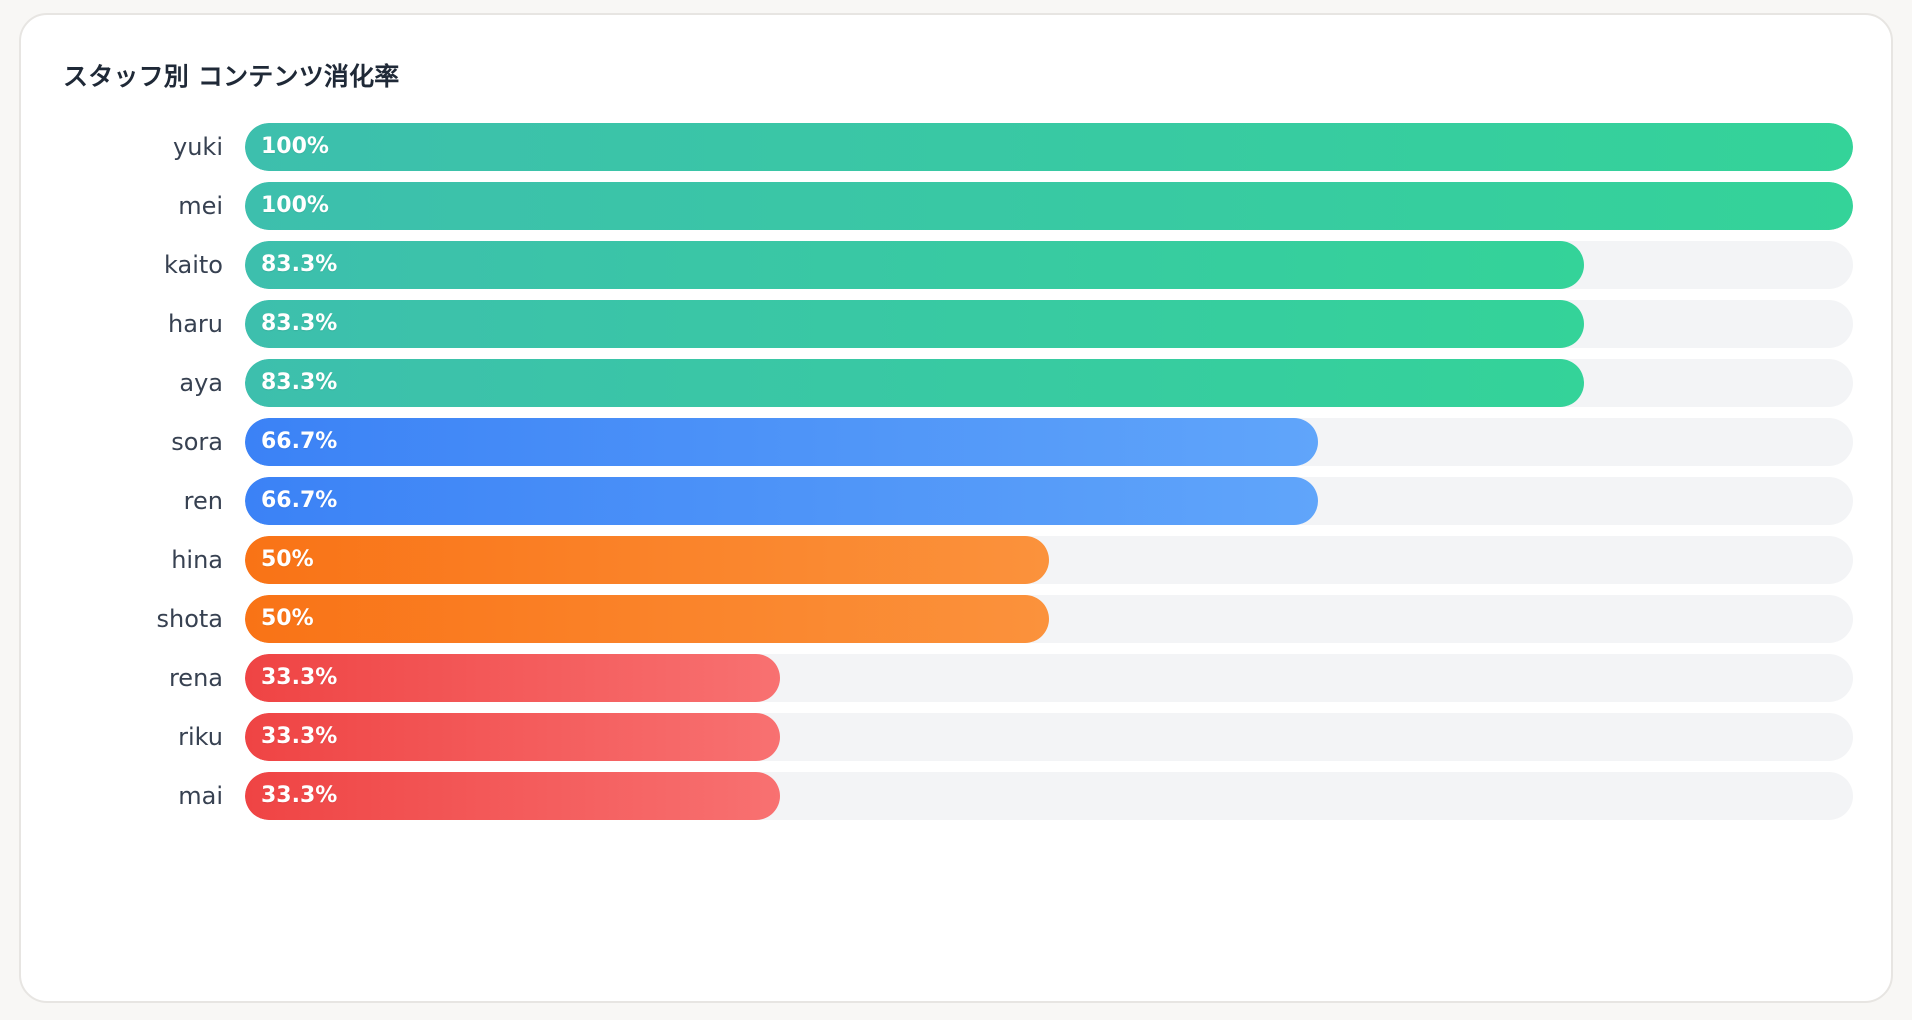  I want to click on bar-track-shota: 50%, so click(1049, 619).